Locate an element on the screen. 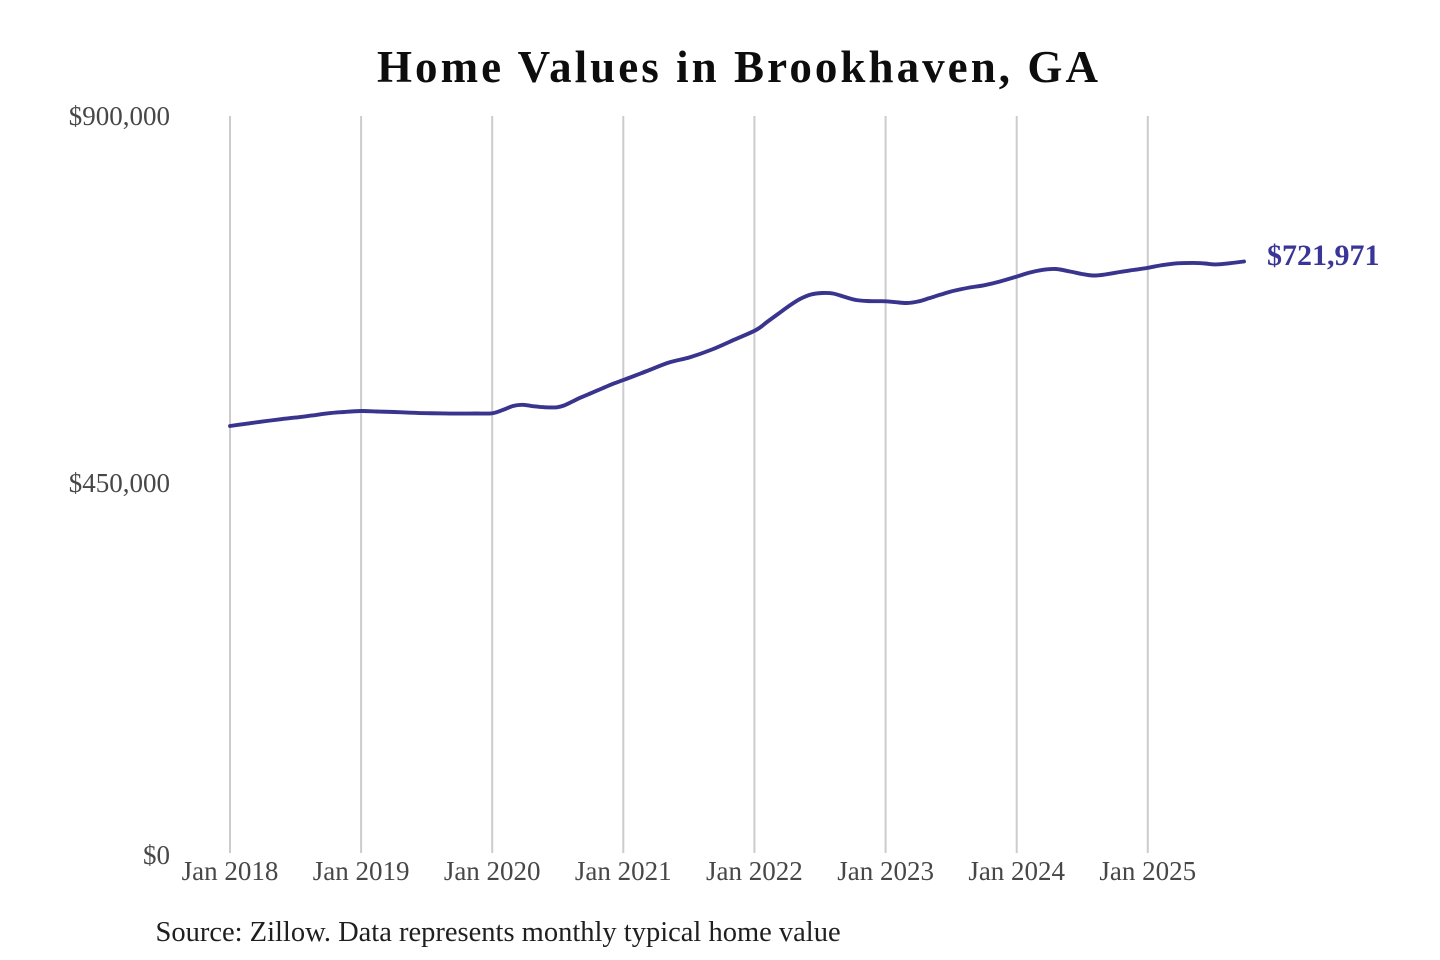  svg-text: $0 is located at coordinates (156, 855).